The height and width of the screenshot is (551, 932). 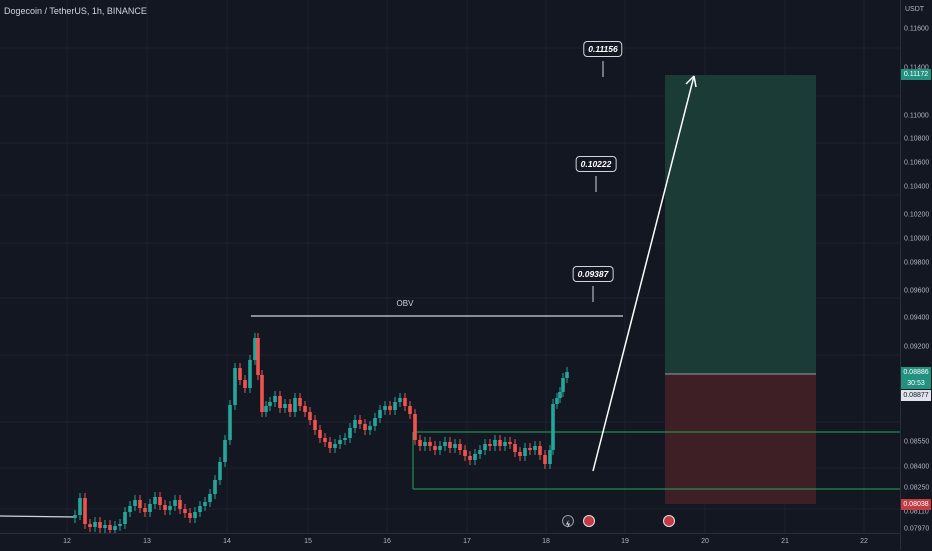 What do you see at coordinates (915, 9) in the screenshot?
I see `axis-unit-label: USDT` at bounding box center [915, 9].